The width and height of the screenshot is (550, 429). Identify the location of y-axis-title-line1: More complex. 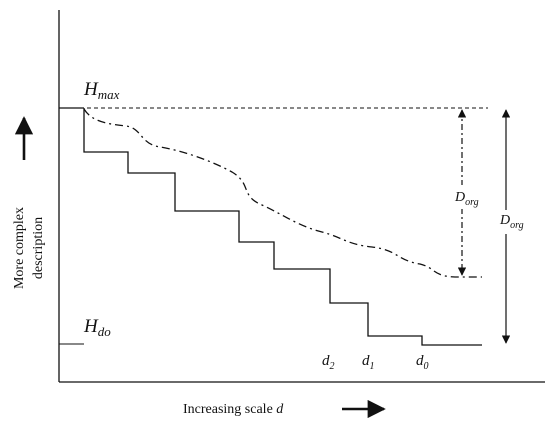
(19, 248).